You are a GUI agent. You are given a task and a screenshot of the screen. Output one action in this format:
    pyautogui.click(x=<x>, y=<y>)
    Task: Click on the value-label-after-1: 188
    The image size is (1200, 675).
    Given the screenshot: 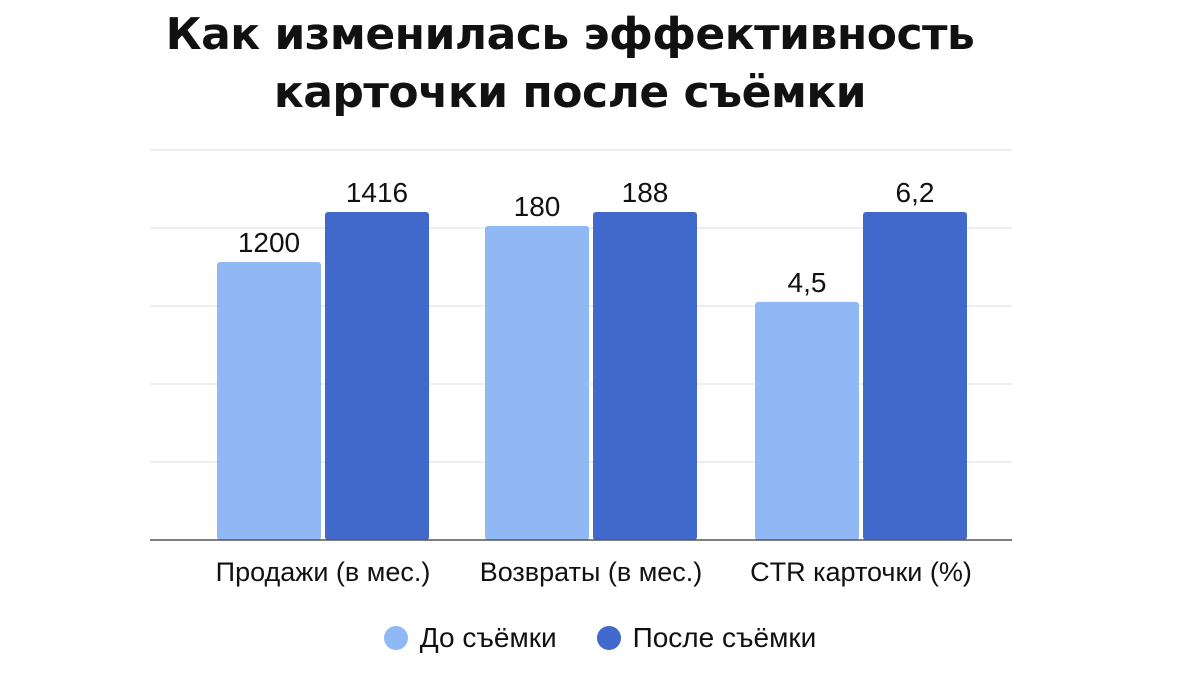 What is the action you would take?
    pyautogui.click(x=645, y=192)
    